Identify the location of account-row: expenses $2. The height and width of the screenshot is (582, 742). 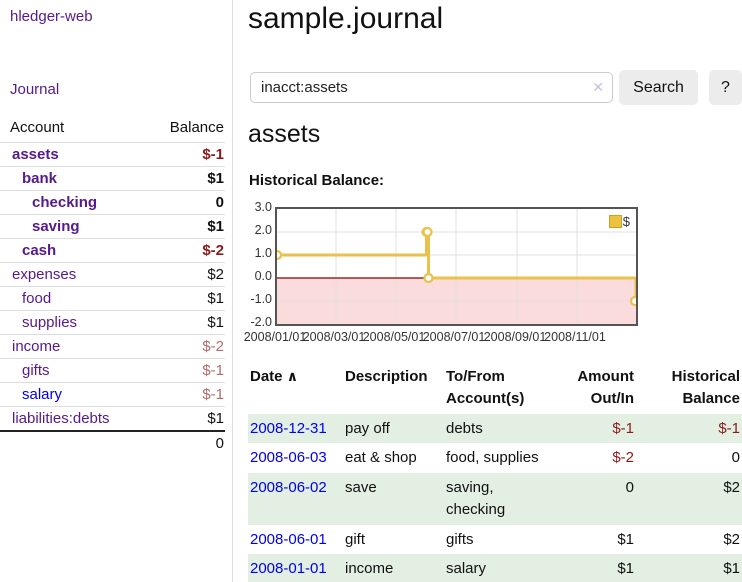
(112, 274).